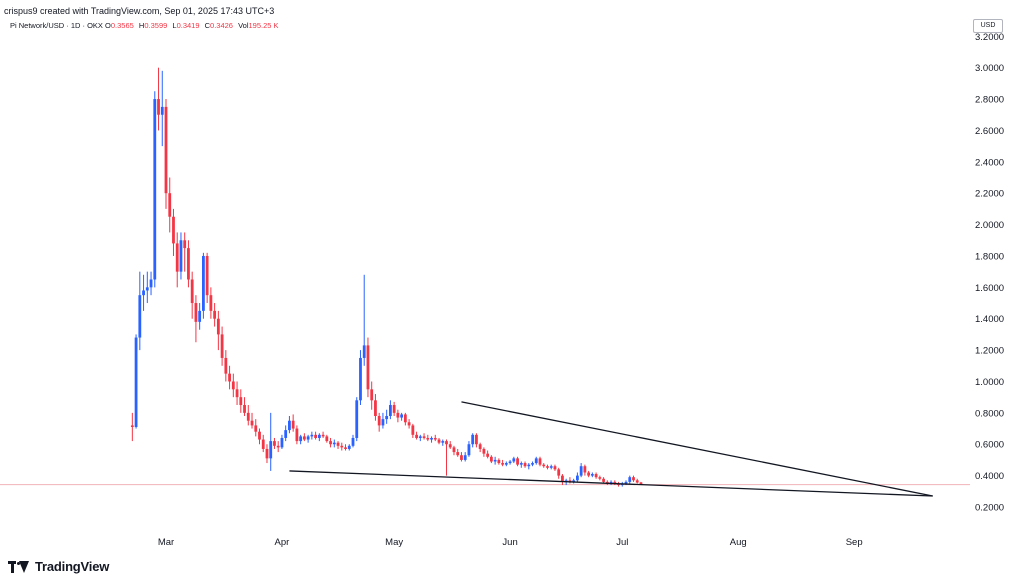  What do you see at coordinates (56, 25) in the screenshot?
I see `symbol-title: Pi Network/USD · 1D · OKX` at bounding box center [56, 25].